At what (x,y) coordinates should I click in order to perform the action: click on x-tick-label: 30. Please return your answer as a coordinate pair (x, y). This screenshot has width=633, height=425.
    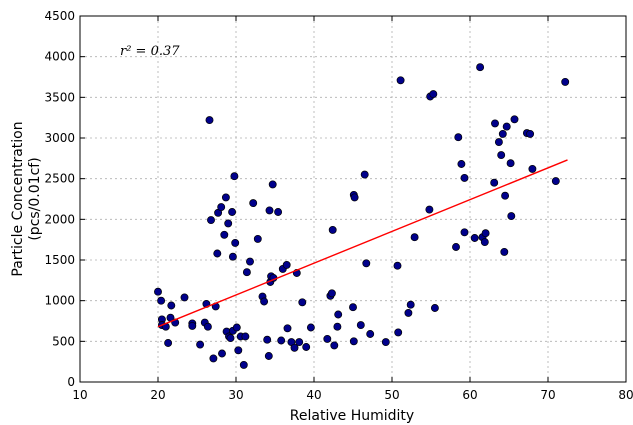
    Looking at the image, I should click on (235, 395).